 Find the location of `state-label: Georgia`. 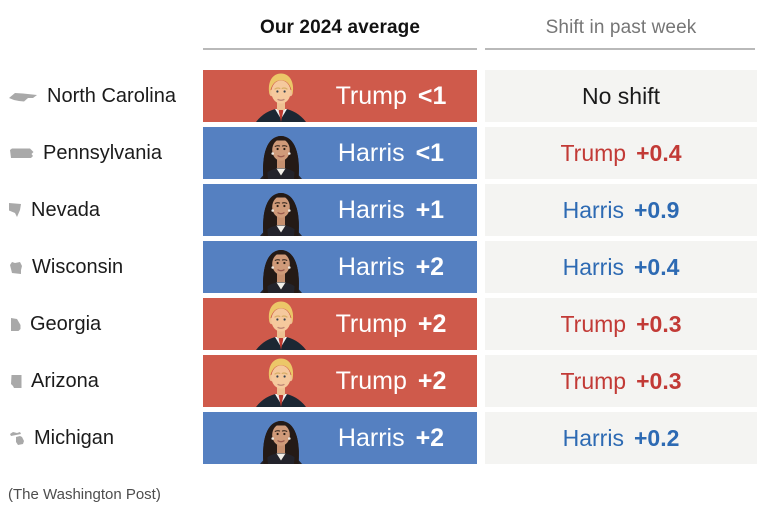

state-label: Georgia is located at coordinates (54, 324).